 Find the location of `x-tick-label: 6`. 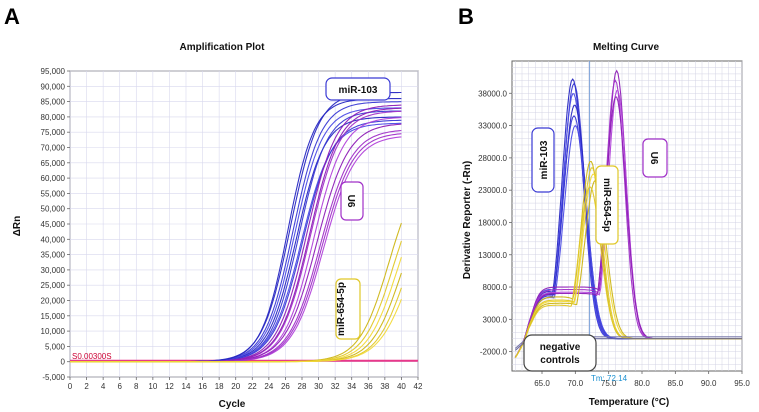

x-tick-label: 6 is located at coordinates (119, 386).